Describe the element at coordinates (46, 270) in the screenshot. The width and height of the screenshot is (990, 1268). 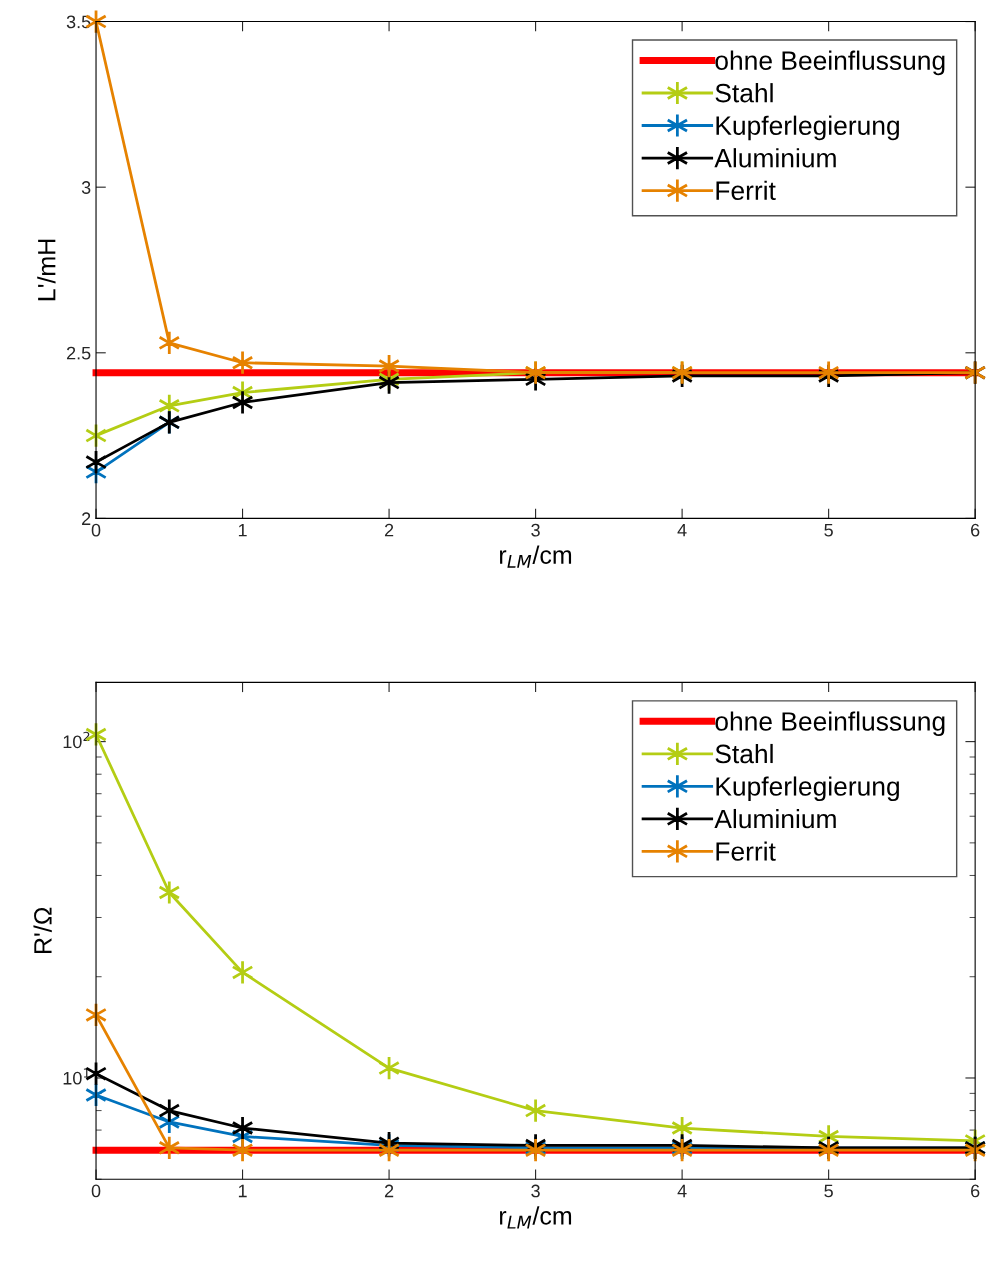
I see `y-axis-title: L'/mH` at that location.